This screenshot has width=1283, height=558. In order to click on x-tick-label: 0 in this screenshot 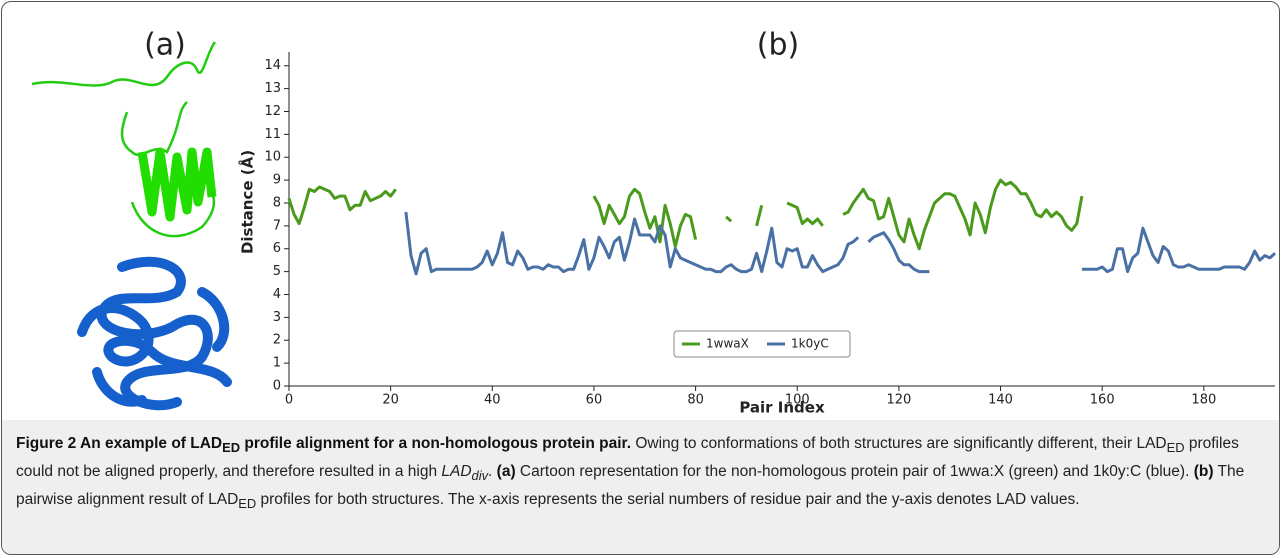, I will do `click(289, 400)`.